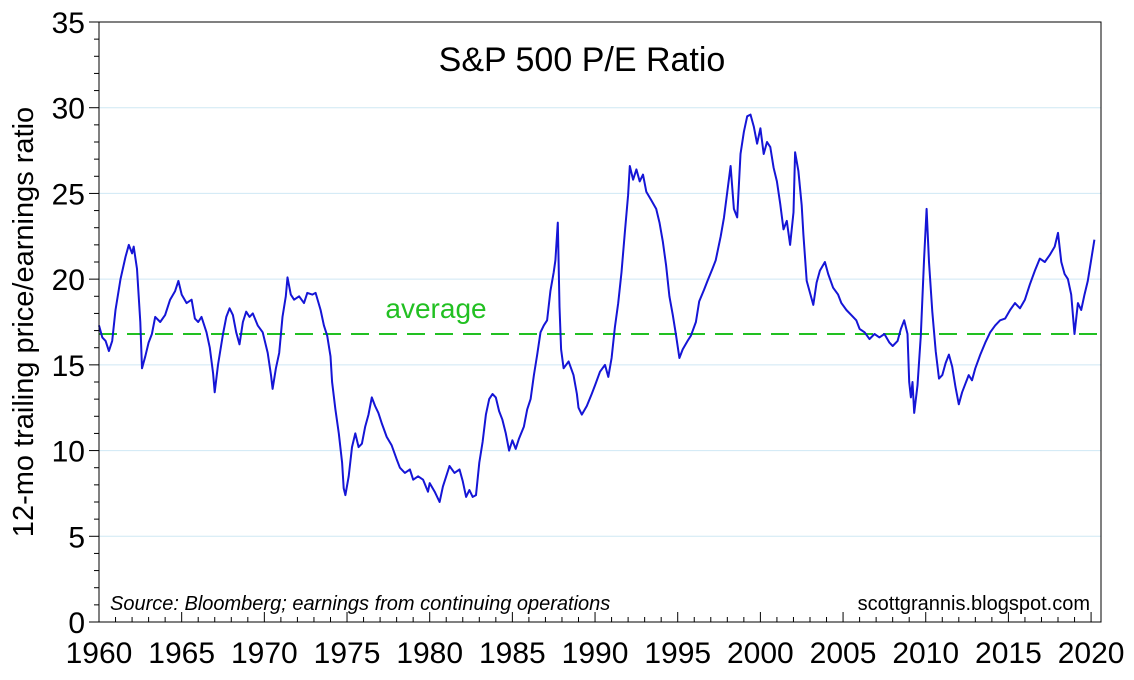 The height and width of the screenshot is (680, 1134). What do you see at coordinates (24, 322) in the screenshot?
I see `y-axis-label: 12-mo trailing price/earnings ratio` at bounding box center [24, 322].